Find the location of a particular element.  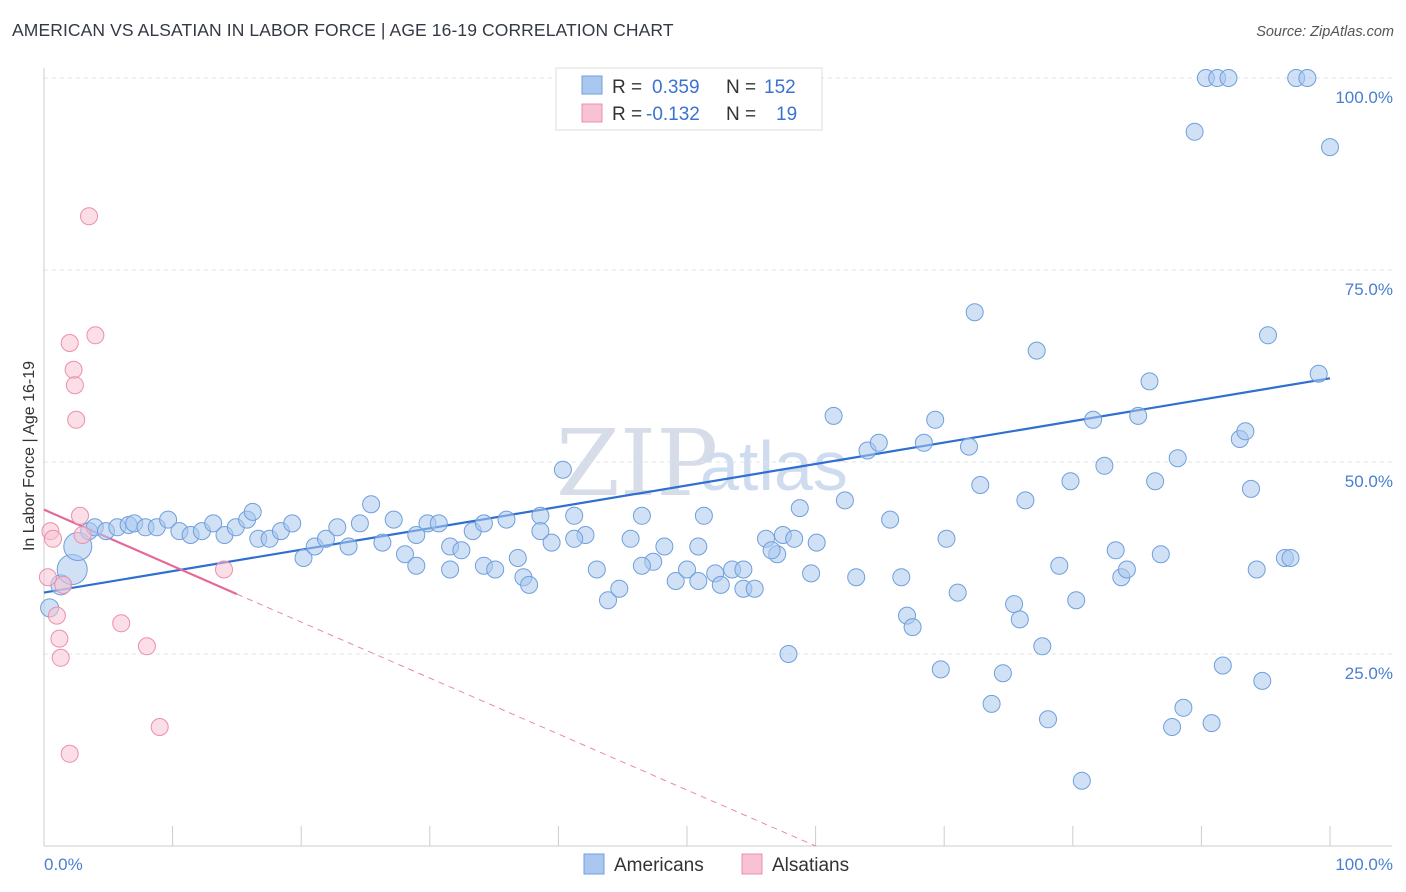

y-tick-label-100: 100.0% is located at coordinates (1364, 97).